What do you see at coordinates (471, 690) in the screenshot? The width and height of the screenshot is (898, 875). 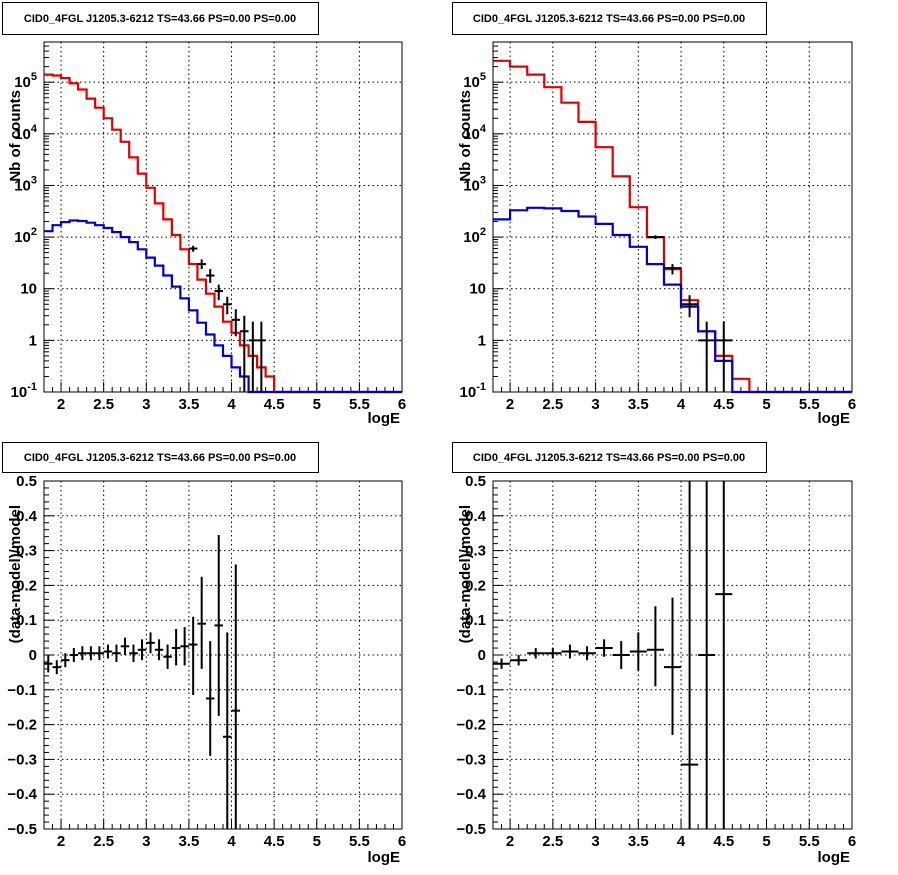 I see `y-tick-label: −0.1` at bounding box center [471, 690].